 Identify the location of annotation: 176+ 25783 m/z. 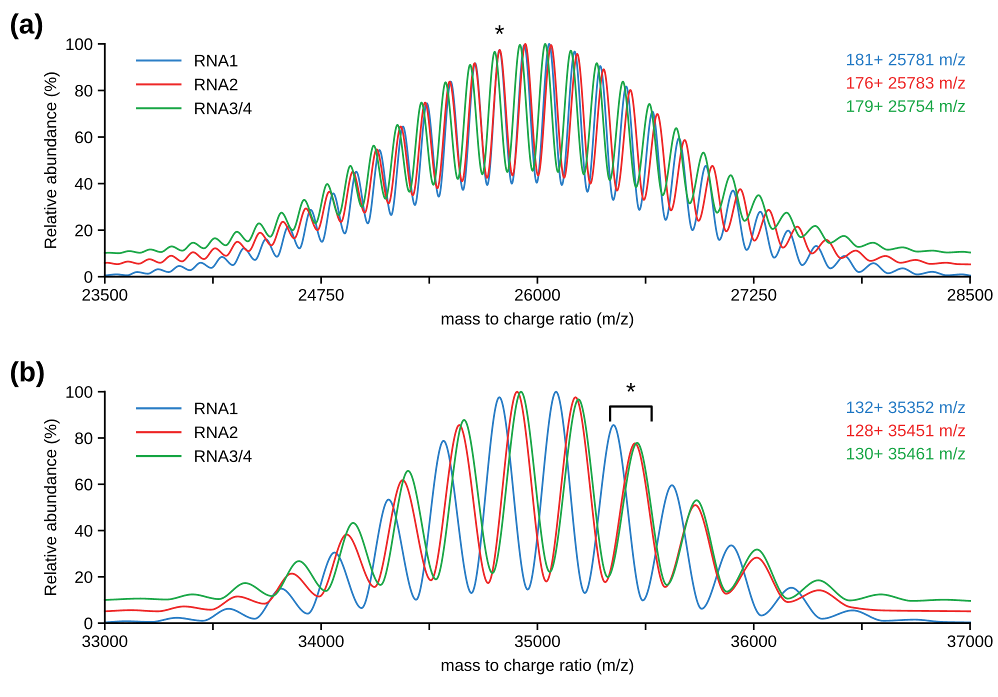
(906, 82).